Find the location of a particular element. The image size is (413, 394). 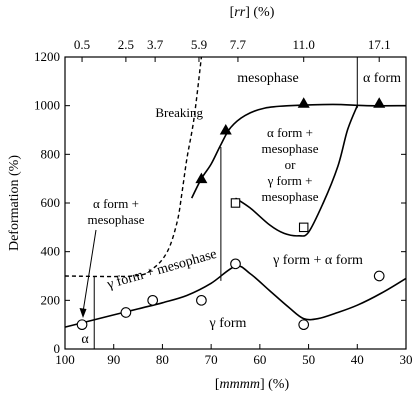

label-mixed-5: mesophase is located at coordinates (289, 196).